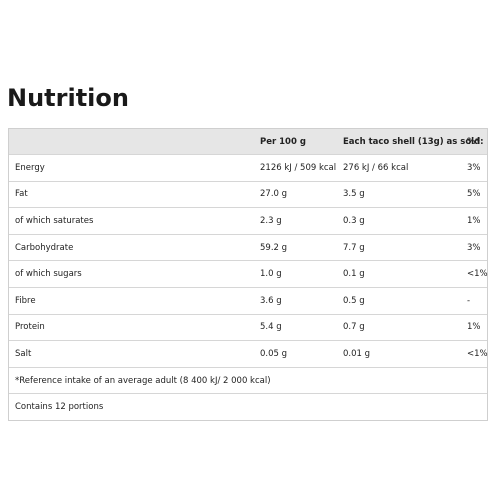 This screenshot has width=496, height=496. I want to click on table-cell: Fibre, so click(25, 300).